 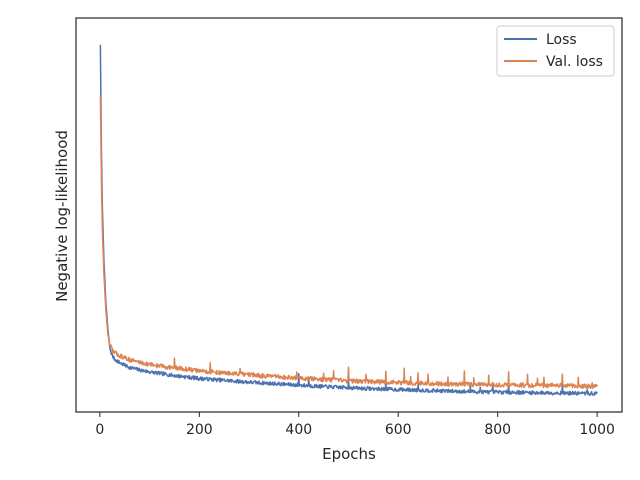 What do you see at coordinates (199, 430) in the screenshot?
I see `x-tick-label: 200` at bounding box center [199, 430].